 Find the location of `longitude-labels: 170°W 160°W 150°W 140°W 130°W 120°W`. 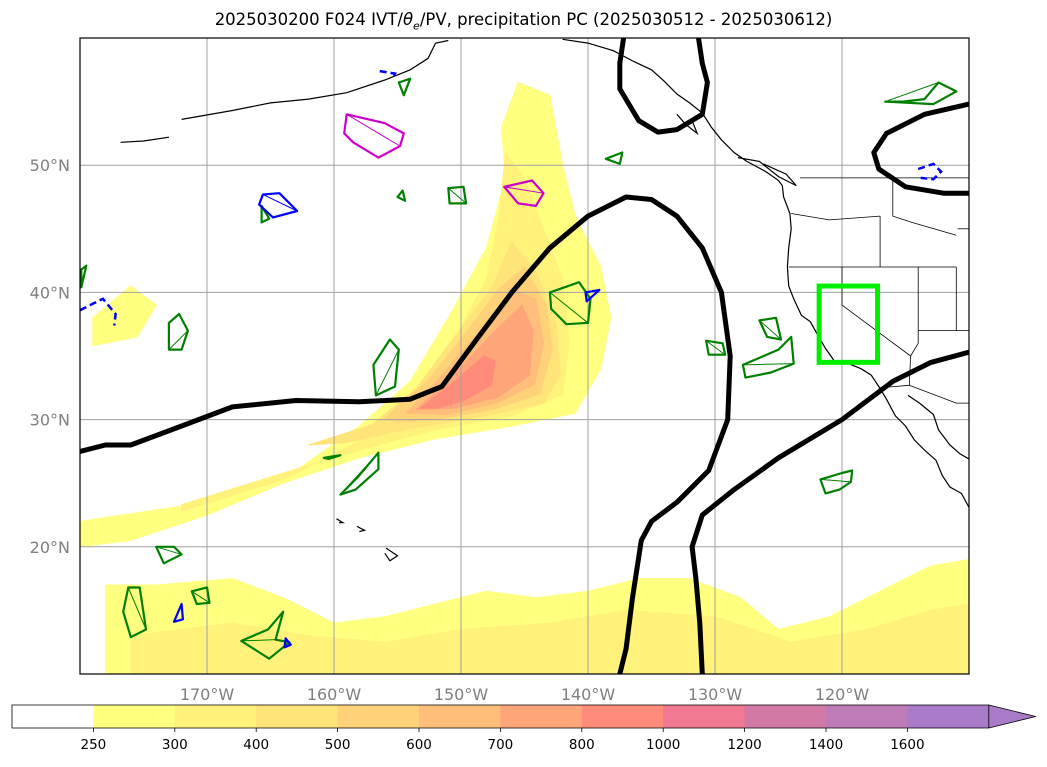

longitude-labels: 170°W 160°W 150°W 140°W 130°W 120°W is located at coordinates (525, 694).